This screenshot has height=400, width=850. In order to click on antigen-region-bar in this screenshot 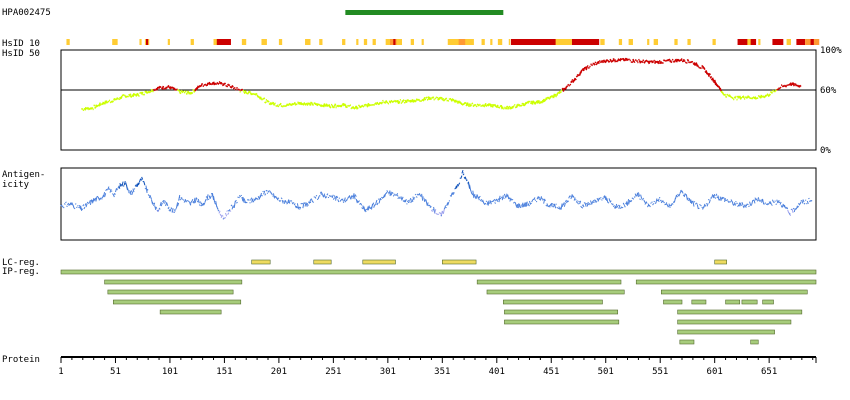, I will do `click(424, 12)`.